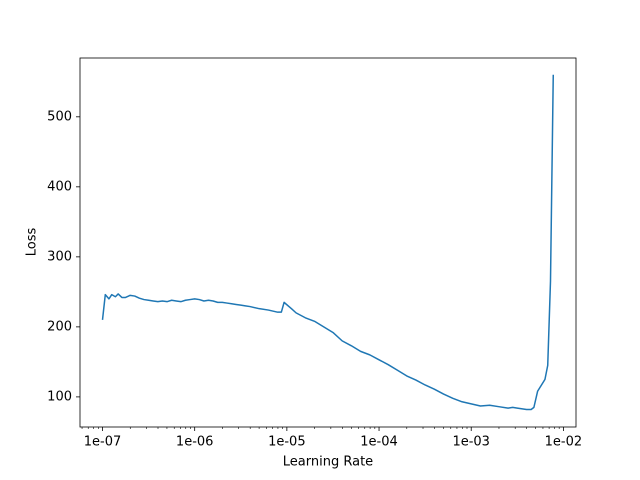  Describe the element at coordinates (379, 442) in the screenshot. I see `x-tick-label: 1e-04` at that location.